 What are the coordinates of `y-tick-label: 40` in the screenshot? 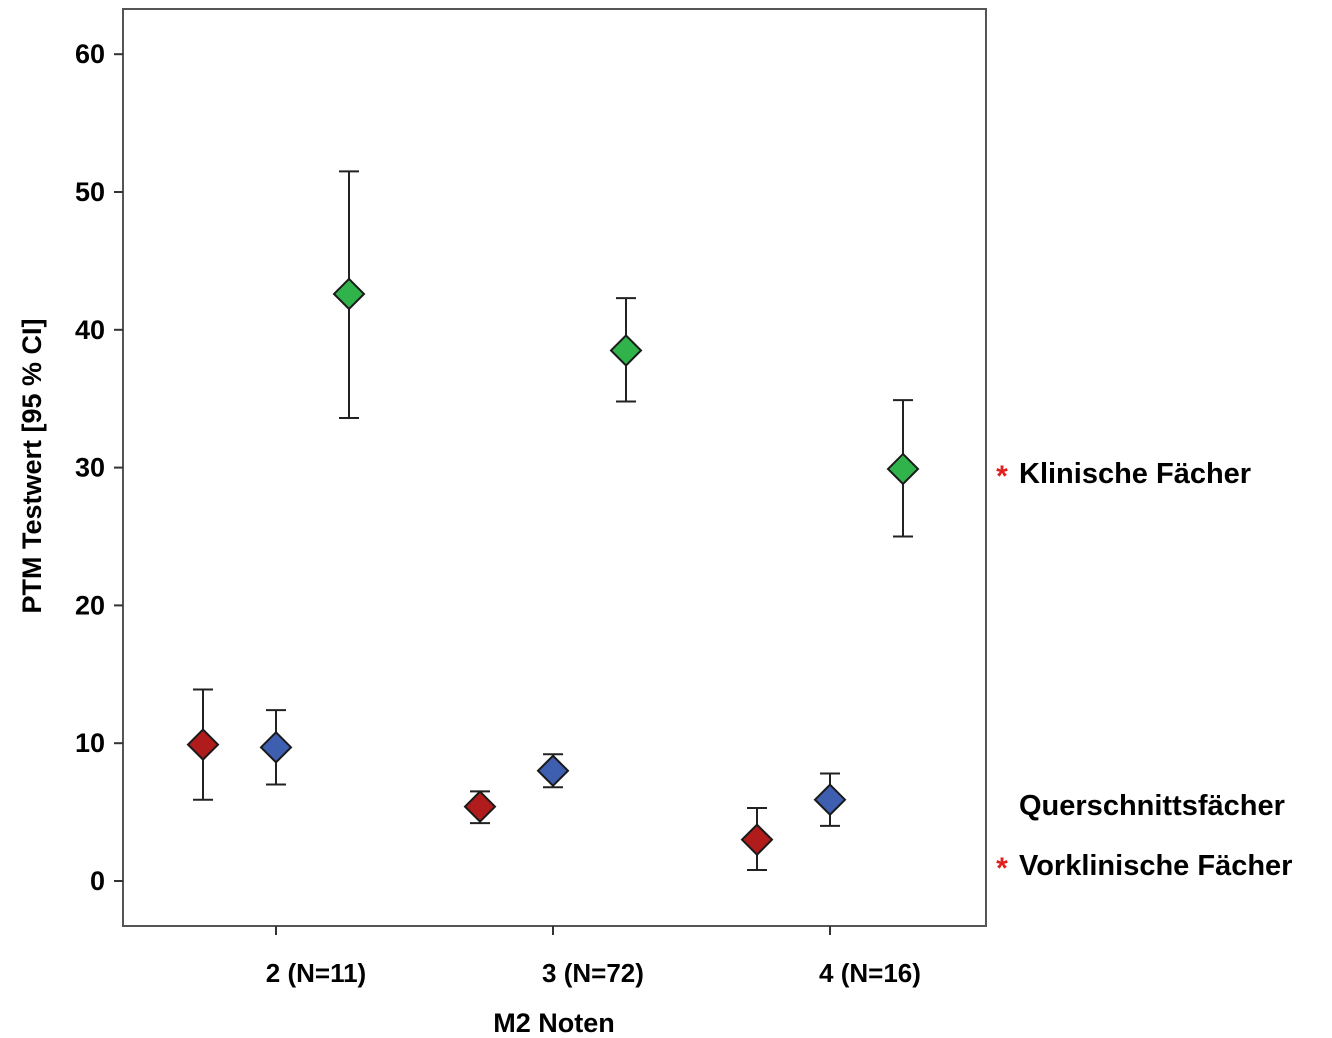 It's located at (90, 330).